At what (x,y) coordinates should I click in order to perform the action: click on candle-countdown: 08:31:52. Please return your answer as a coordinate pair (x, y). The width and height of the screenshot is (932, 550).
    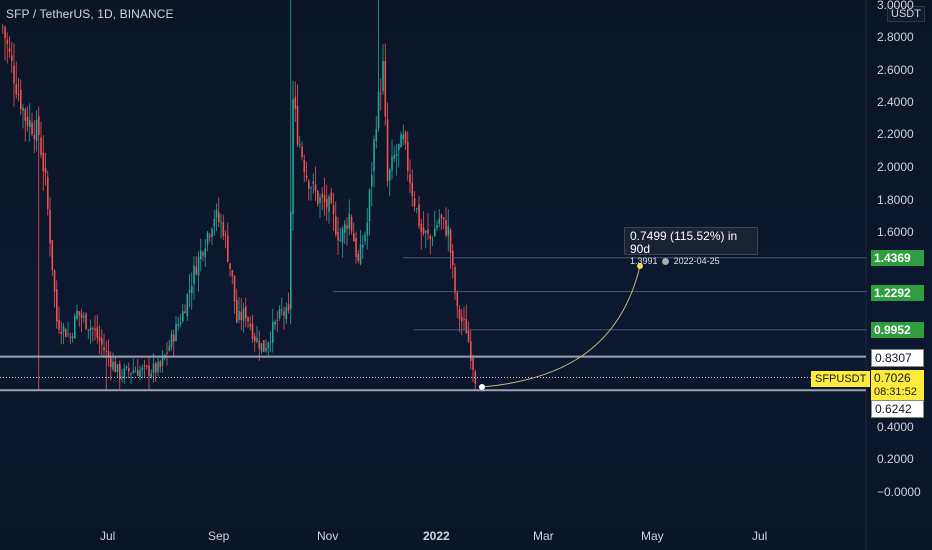
    Looking at the image, I should click on (895, 392).